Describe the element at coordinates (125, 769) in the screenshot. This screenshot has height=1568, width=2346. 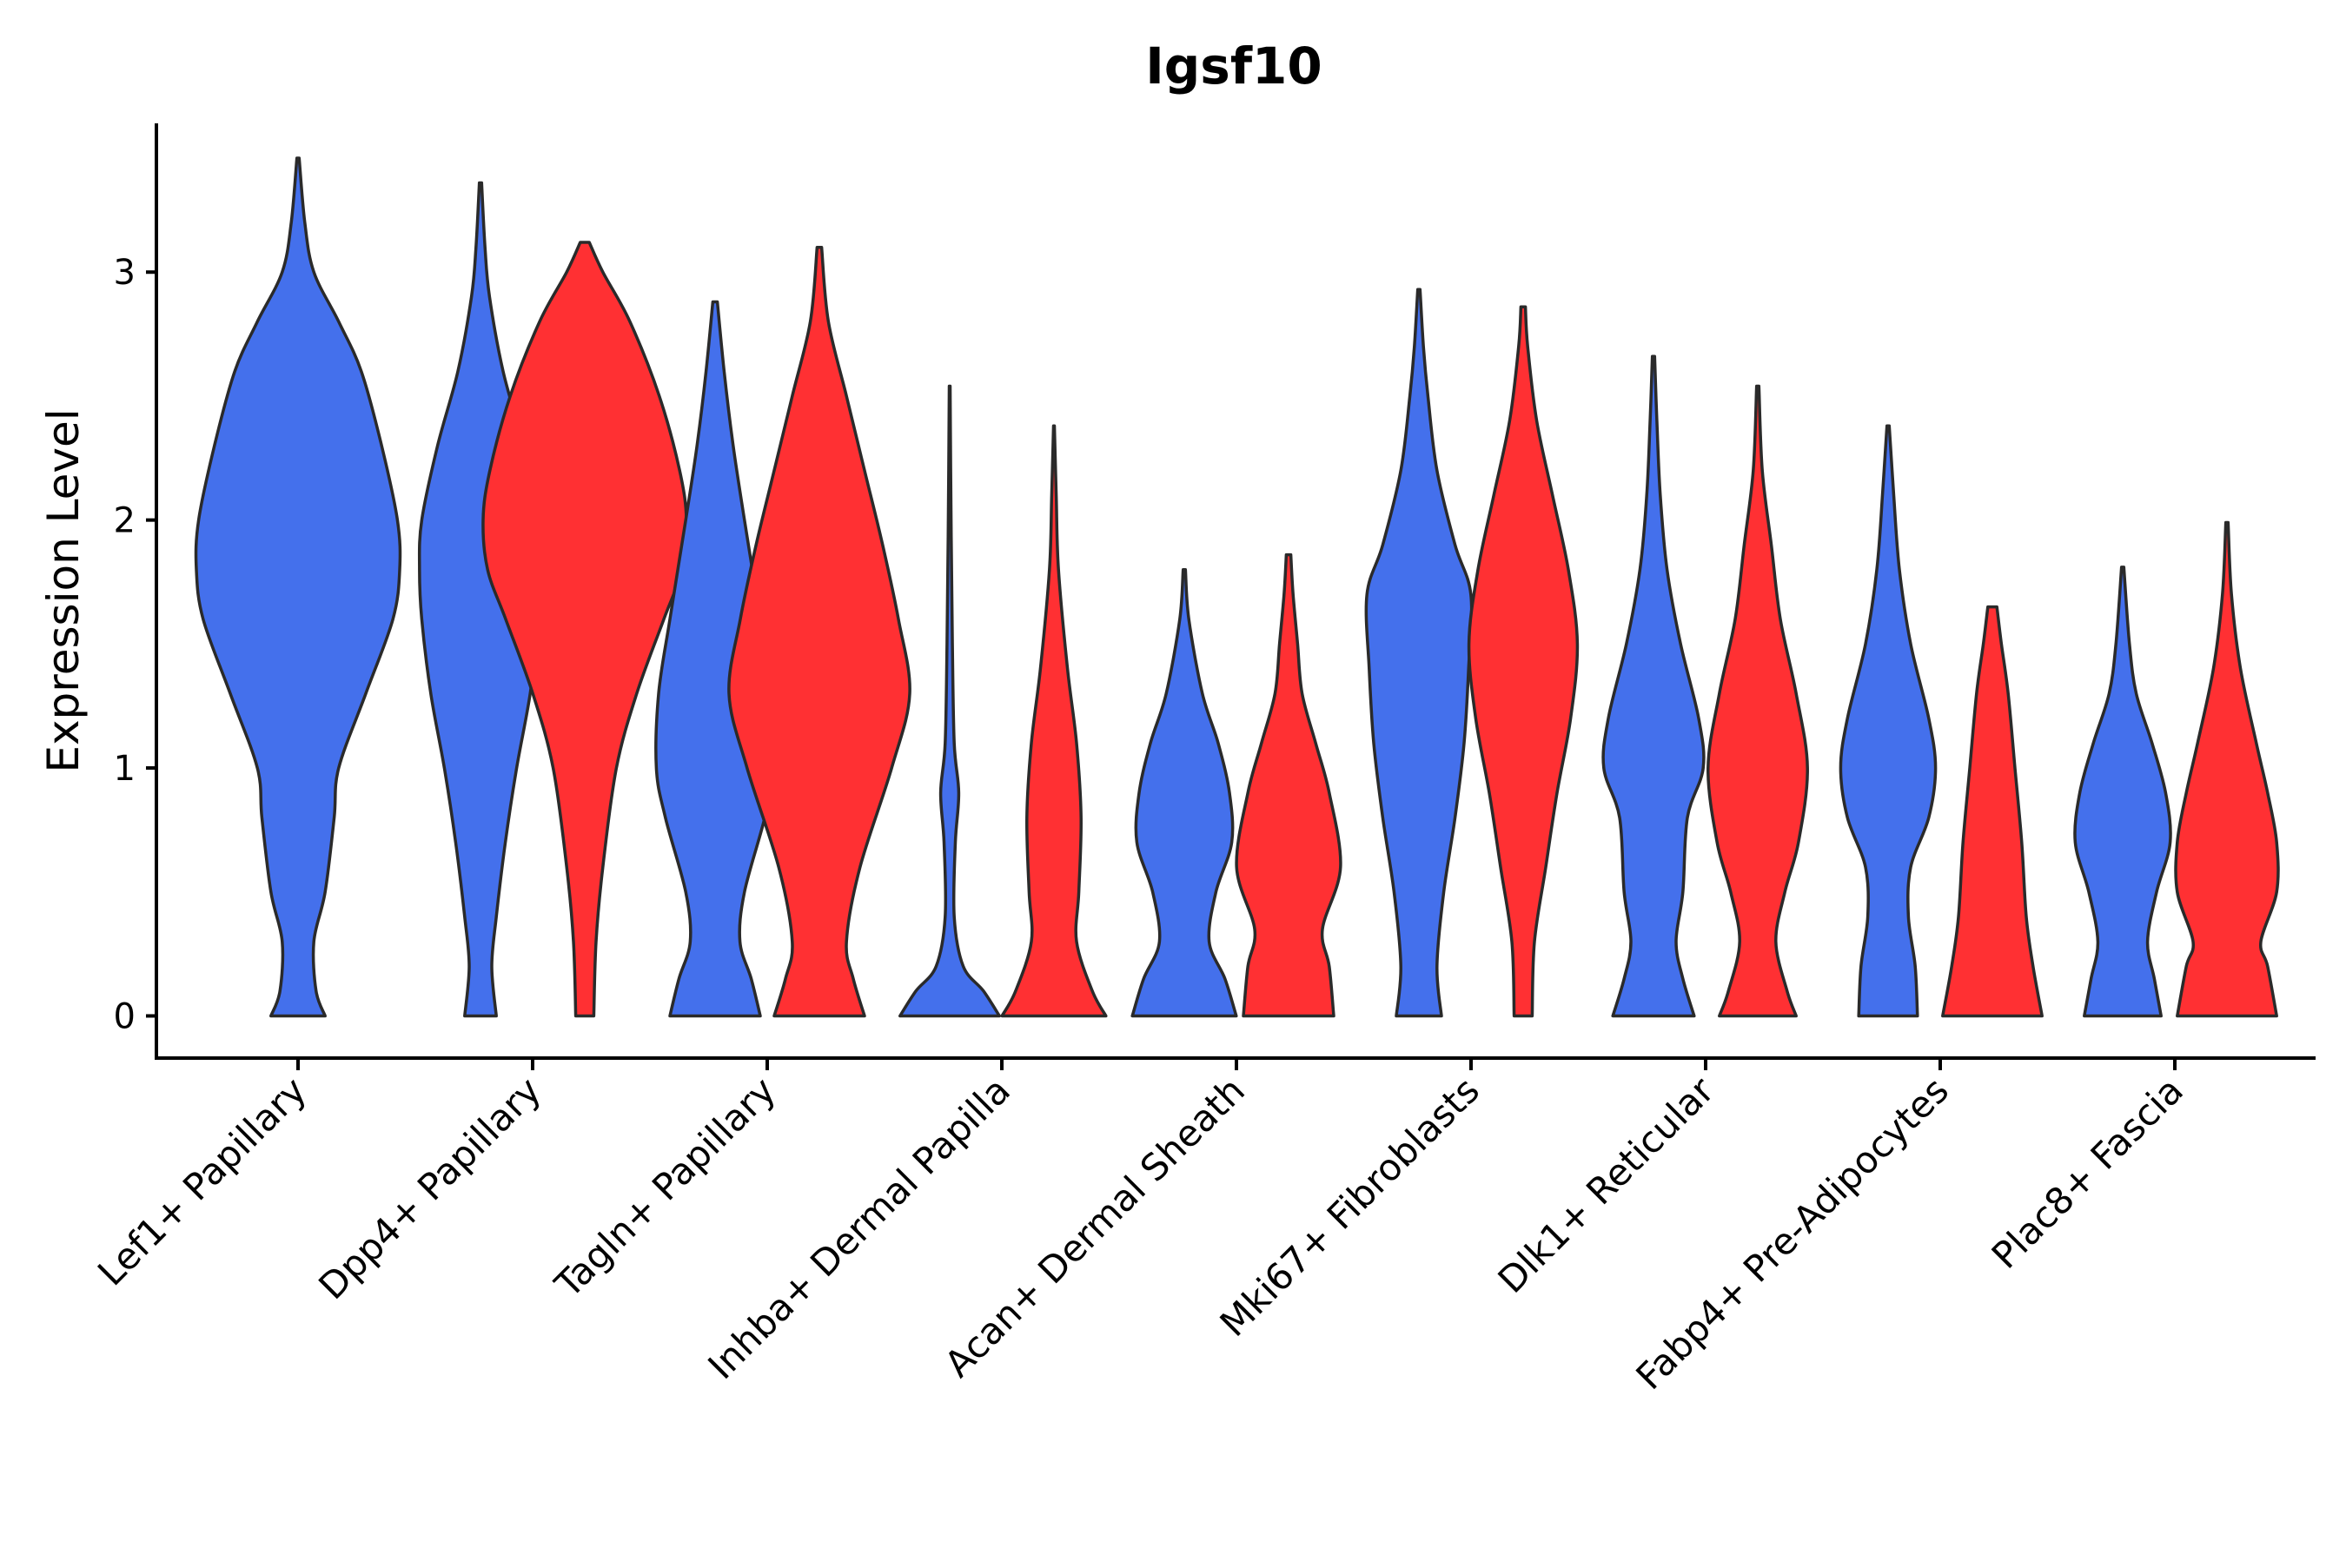
I see `y-tick-label: 1` at that location.